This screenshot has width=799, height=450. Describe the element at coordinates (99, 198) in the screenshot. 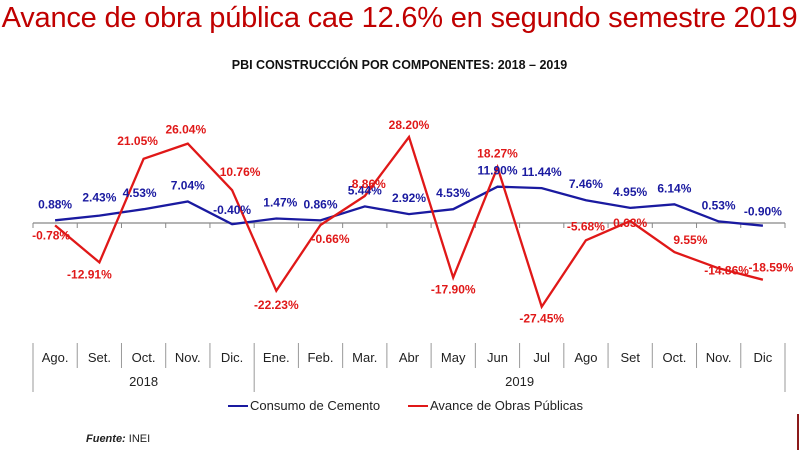

I see `data-label-cemento: 2.43%` at that location.